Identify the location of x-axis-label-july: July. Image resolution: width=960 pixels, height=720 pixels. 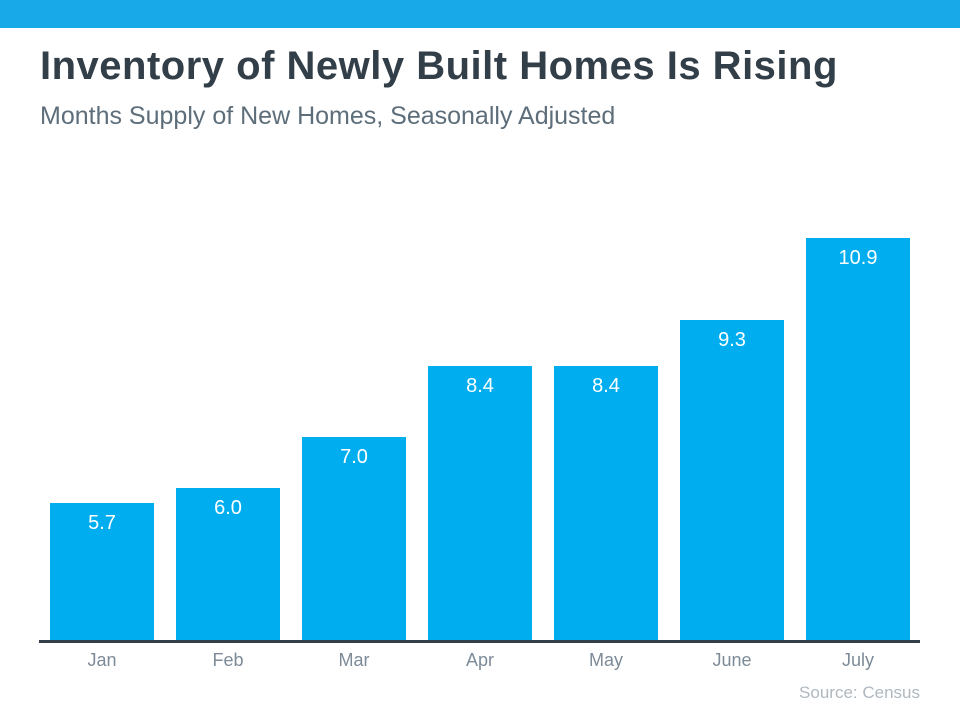
(857, 660).